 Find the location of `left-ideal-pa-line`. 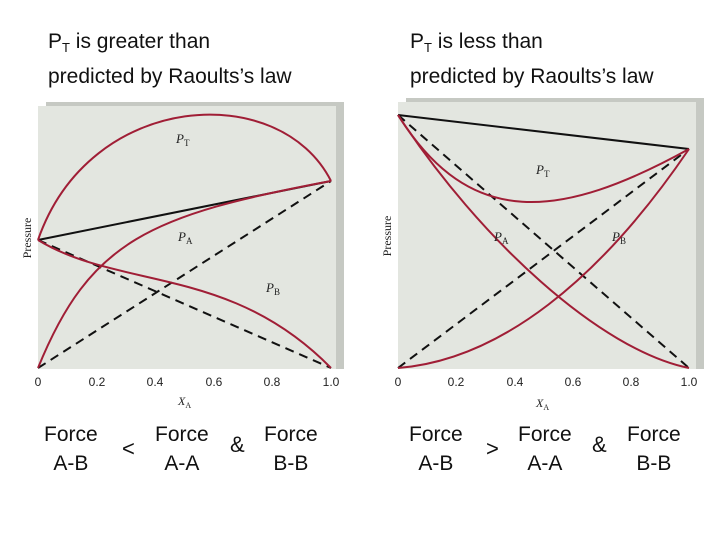

left-ideal-pa-line is located at coordinates (184, 274).